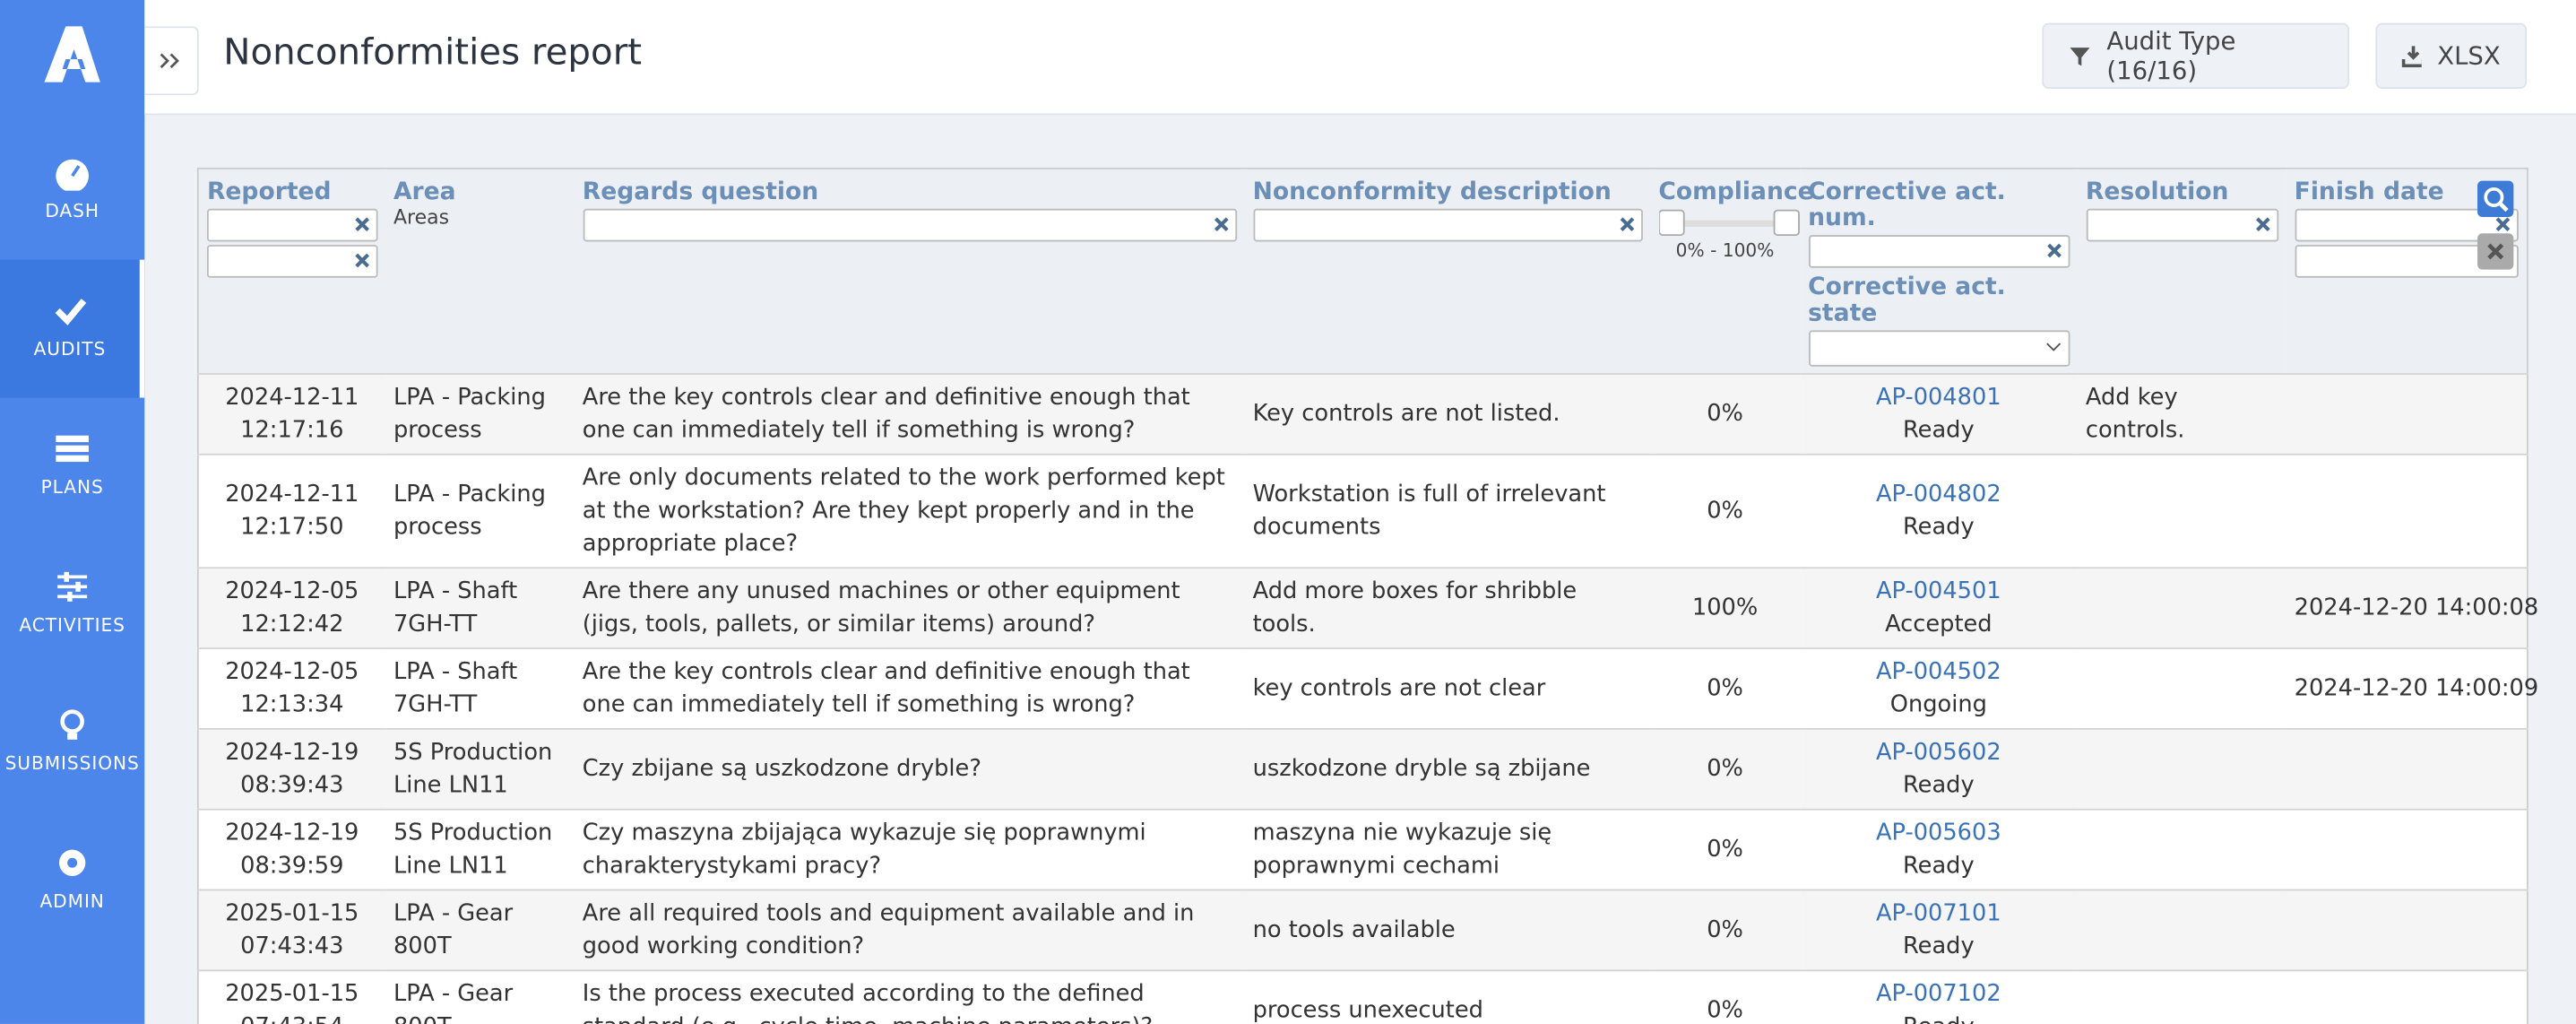 Image resolution: width=2576 pixels, height=1024 pixels. What do you see at coordinates (1939, 624) in the screenshot?
I see `action-state: Accepted` at bounding box center [1939, 624].